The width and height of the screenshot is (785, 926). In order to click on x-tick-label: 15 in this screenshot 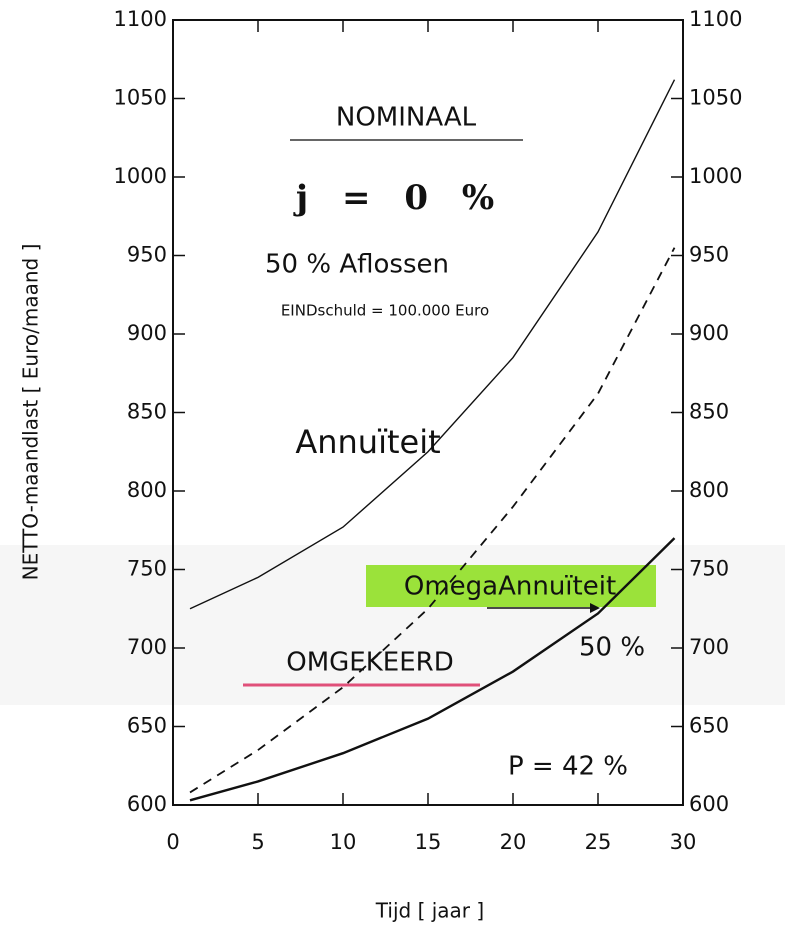, I will do `click(428, 842)`.